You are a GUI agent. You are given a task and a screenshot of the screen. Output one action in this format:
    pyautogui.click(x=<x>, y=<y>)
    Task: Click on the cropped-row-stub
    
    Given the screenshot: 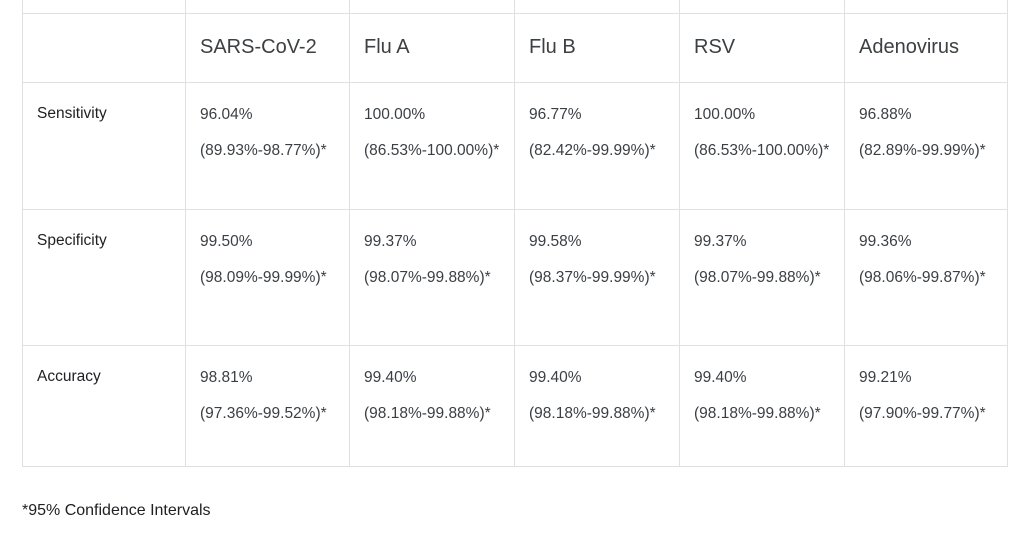 What is the action you would take?
    pyautogui.click(x=515, y=6)
    